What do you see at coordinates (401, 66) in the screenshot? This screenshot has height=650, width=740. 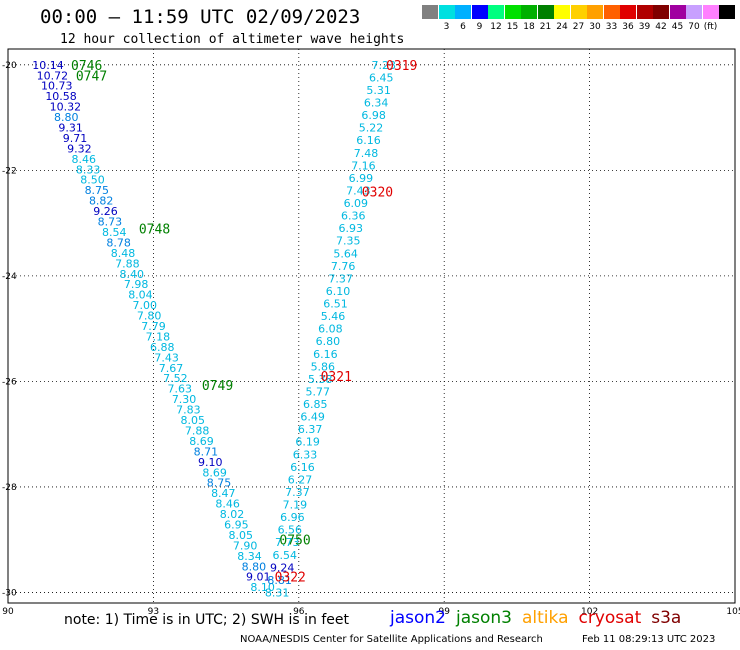 I see `pass-time-label: 0319` at bounding box center [401, 66].